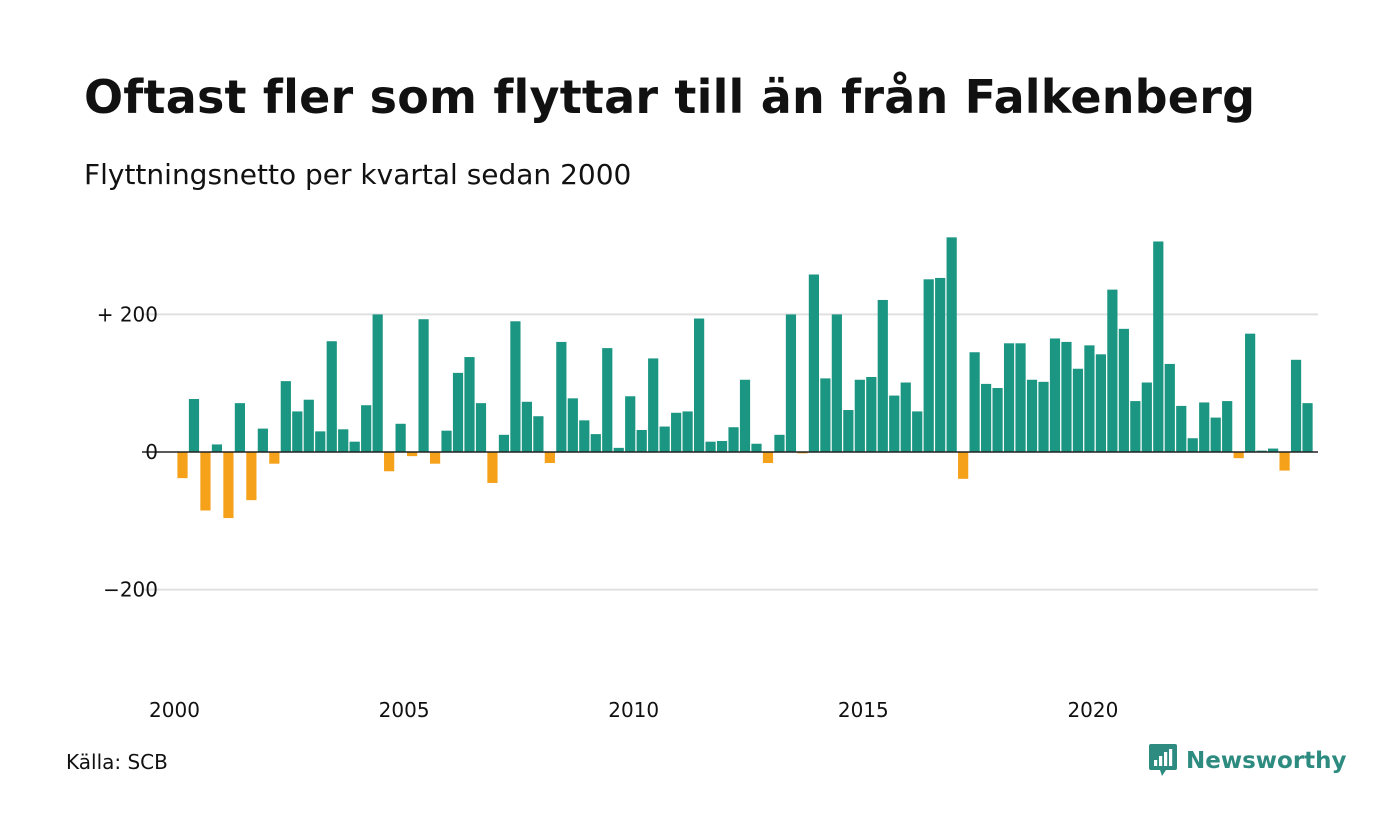 This screenshot has height=840, width=1400. Describe the element at coordinates (859, 415) in the screenshot. I see `bar-2014-q4` at that location.